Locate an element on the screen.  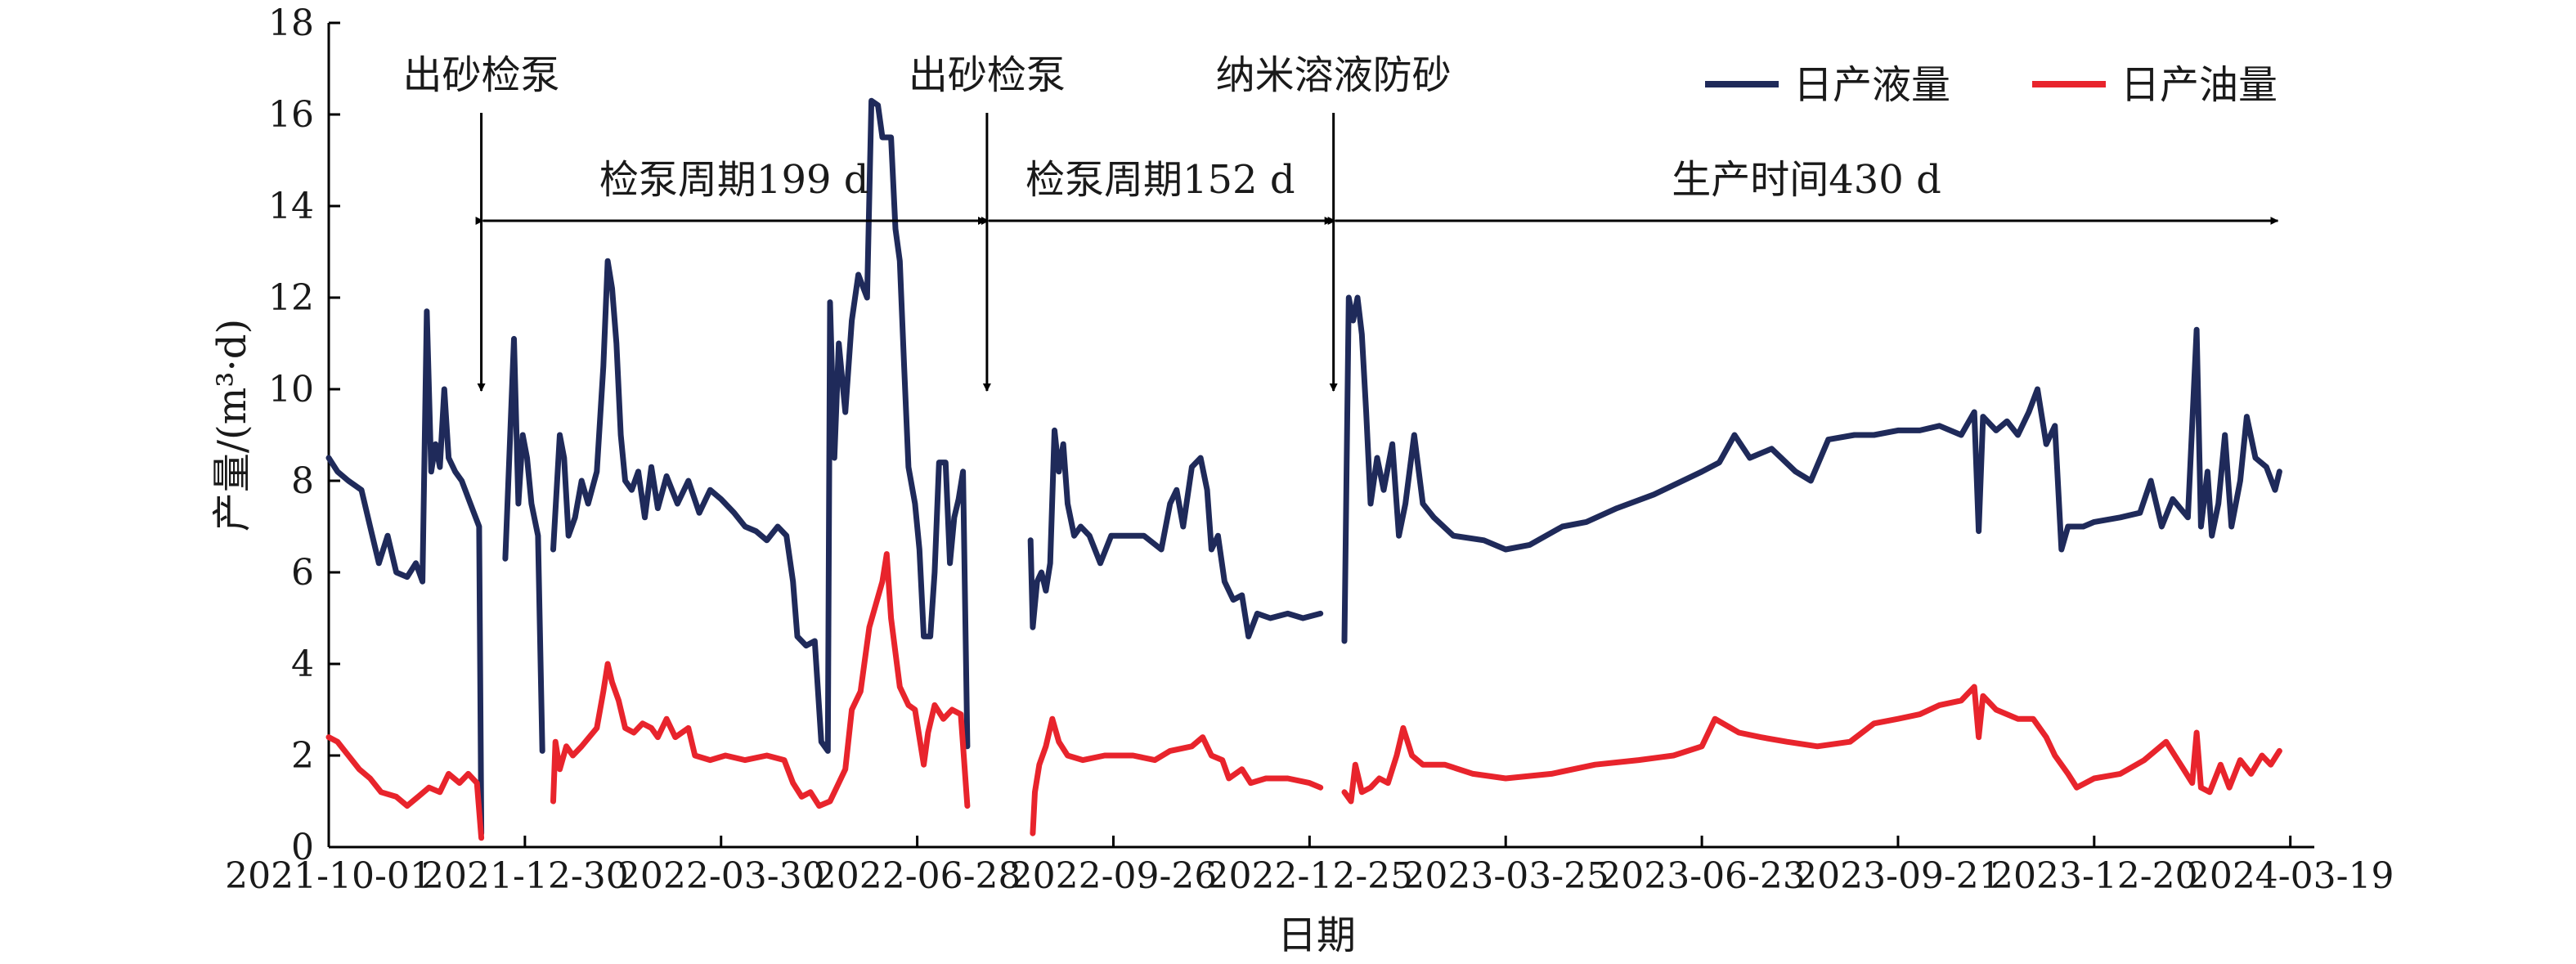
x-tick-label: 2024-03-19 is located at coordinates (2290, 876).